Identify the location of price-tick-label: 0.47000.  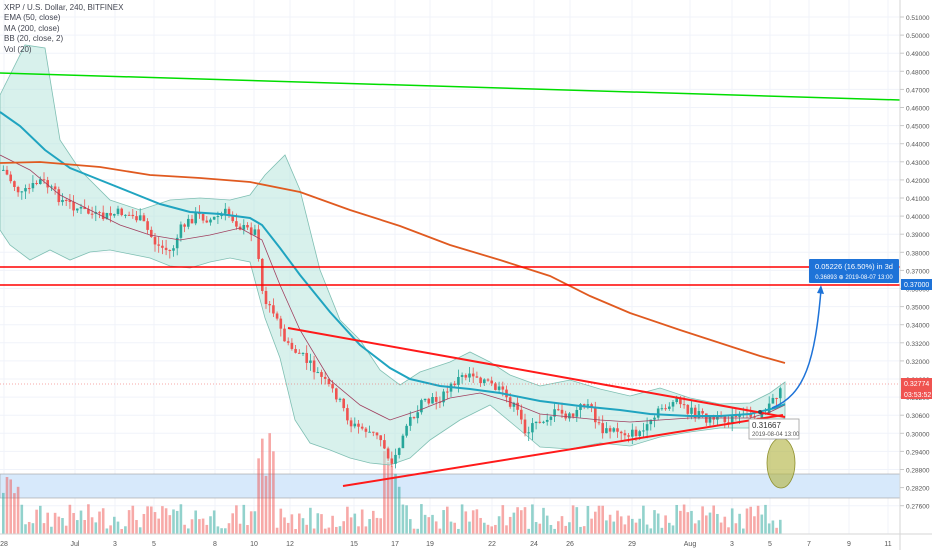
(918, 90).